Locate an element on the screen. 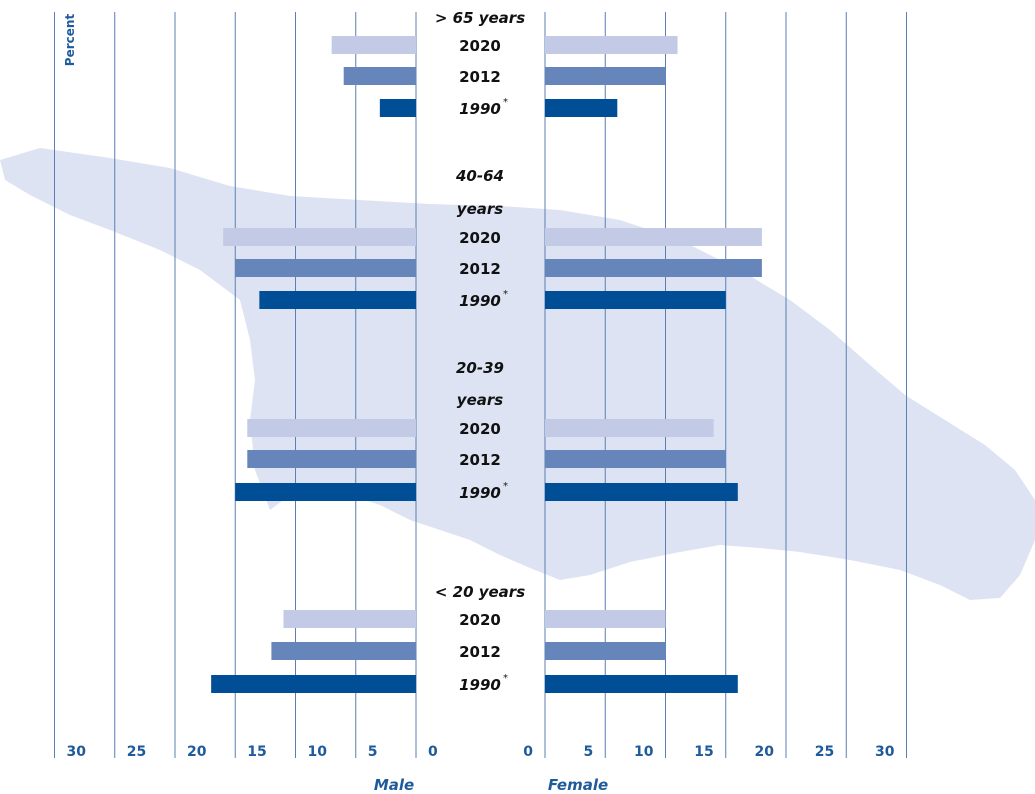  x-tick-label-male: 5 is located at coordinates (373, 752).